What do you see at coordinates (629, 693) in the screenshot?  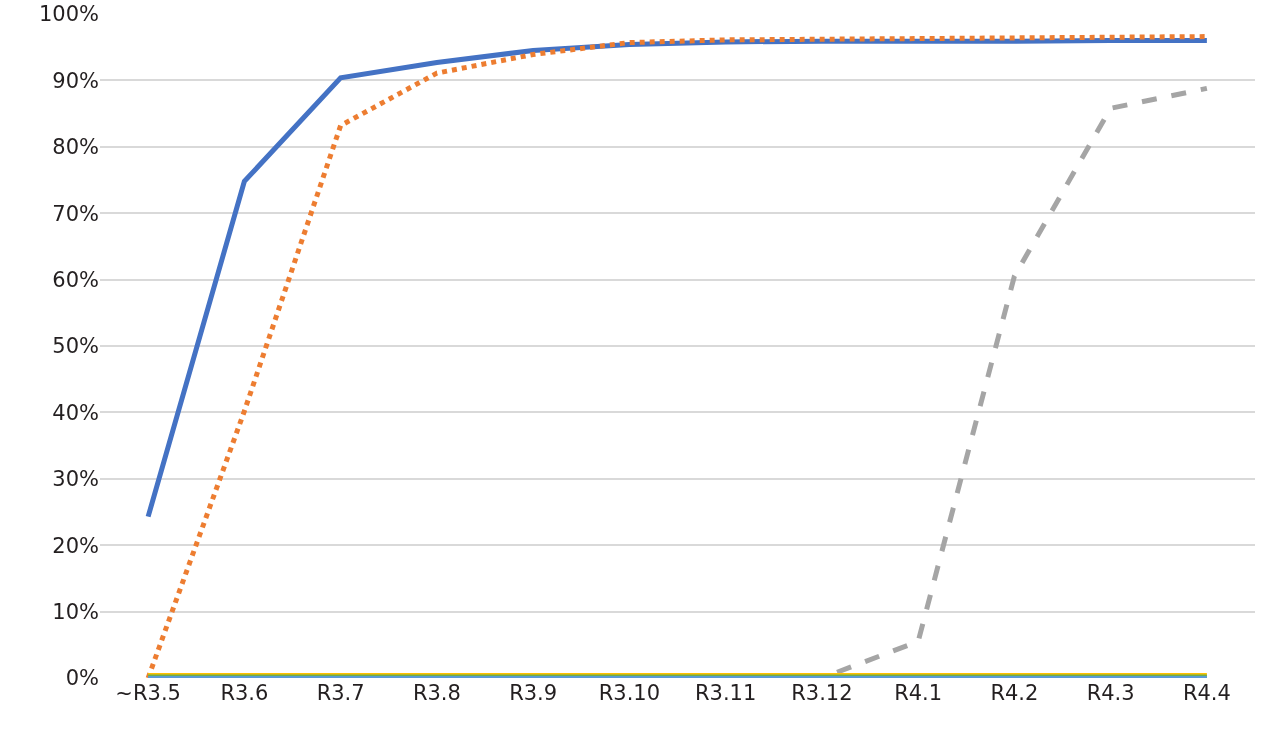 I see `x-tick-label: R3.10` at bounding box center [629, 693].